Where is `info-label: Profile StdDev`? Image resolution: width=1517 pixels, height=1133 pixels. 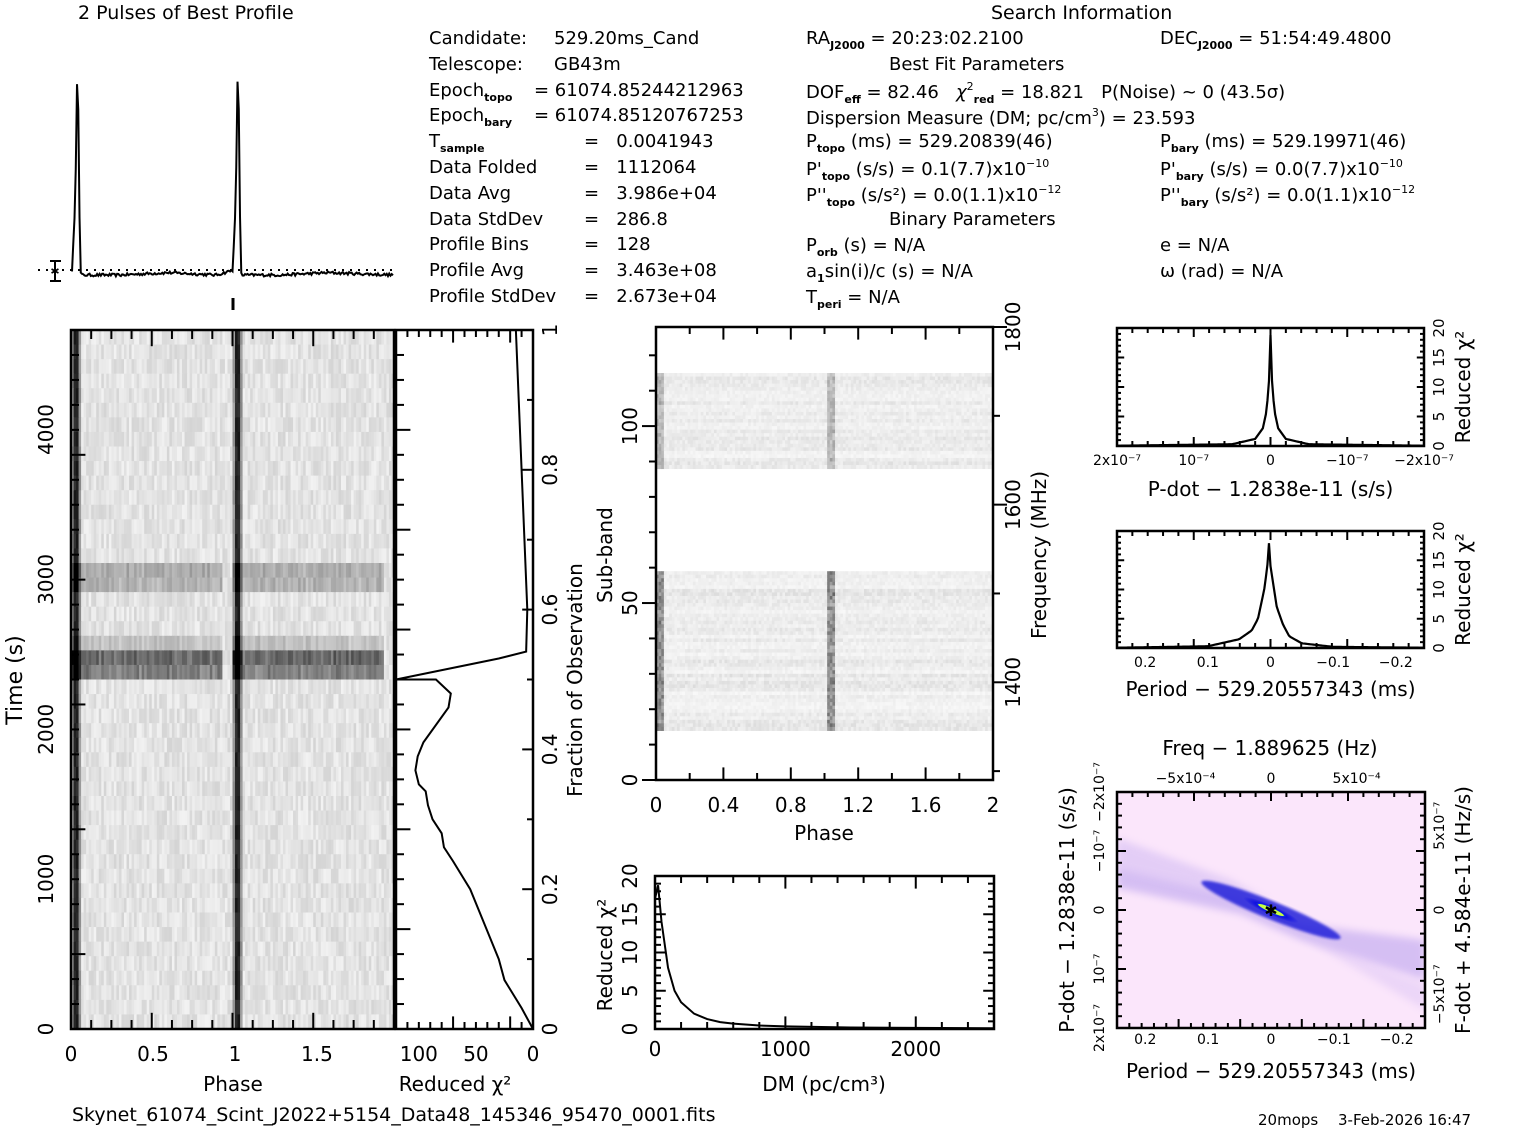
info-label: Profile StdDev is located at coordinates (493, 296).